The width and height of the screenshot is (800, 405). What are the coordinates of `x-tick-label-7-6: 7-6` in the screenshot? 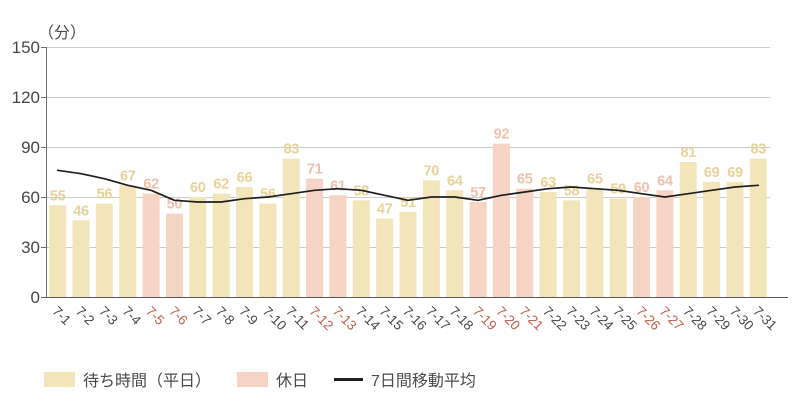 It's located at (178, 316).